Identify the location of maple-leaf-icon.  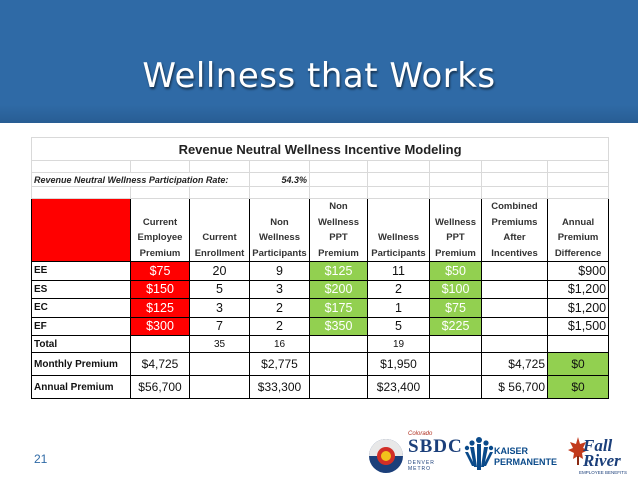
(578, 451).